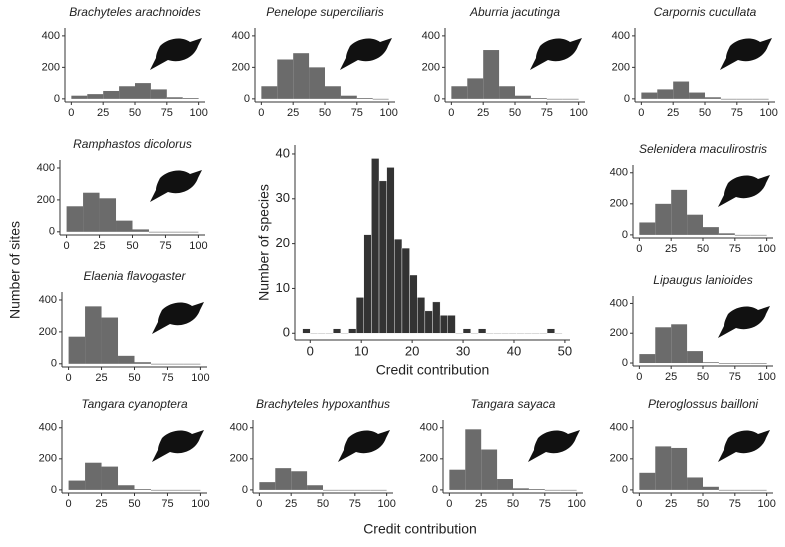 This screenshot has height=547, width=785. Describe the element at coordinates (514, 350) in the screenshot. I see `x-tick-label: 40` at that location.